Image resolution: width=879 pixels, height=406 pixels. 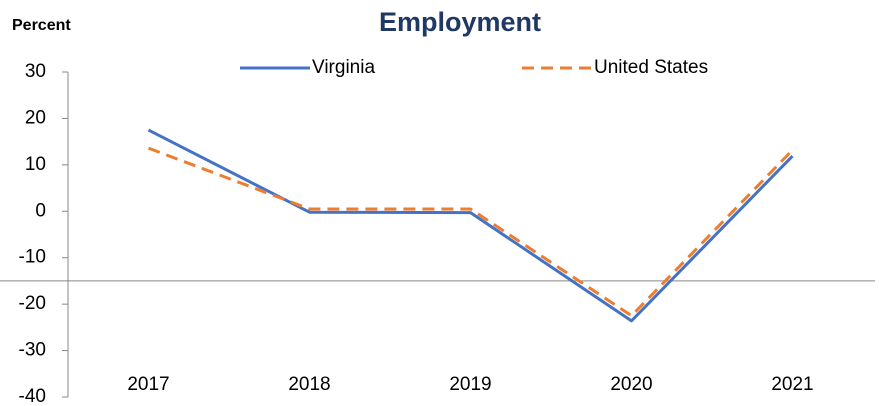 I want to click on x-tick-label: 2018, so click(x=309, y=384).